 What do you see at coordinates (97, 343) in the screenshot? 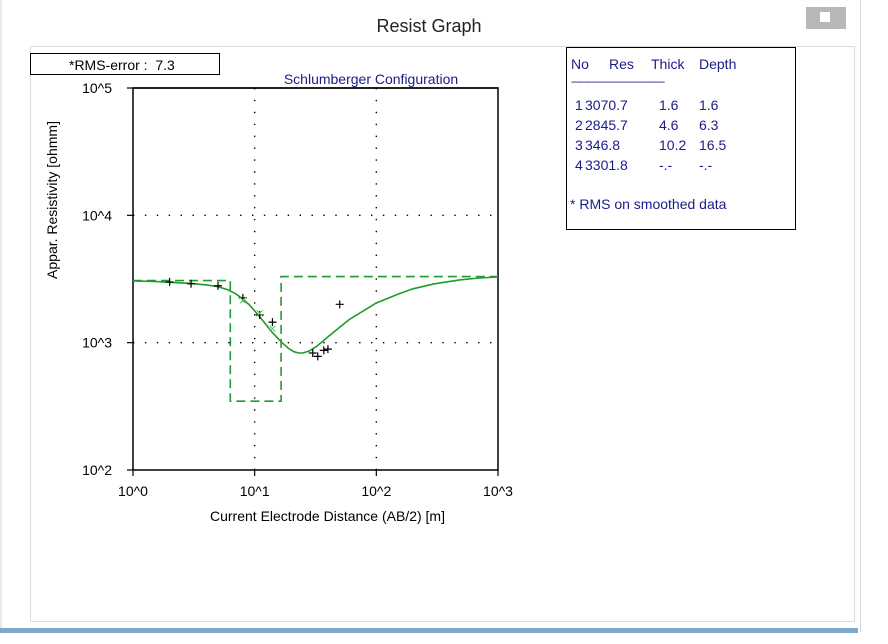
I see `y-tick-label: 10^3` at bounding box center [97, 343].